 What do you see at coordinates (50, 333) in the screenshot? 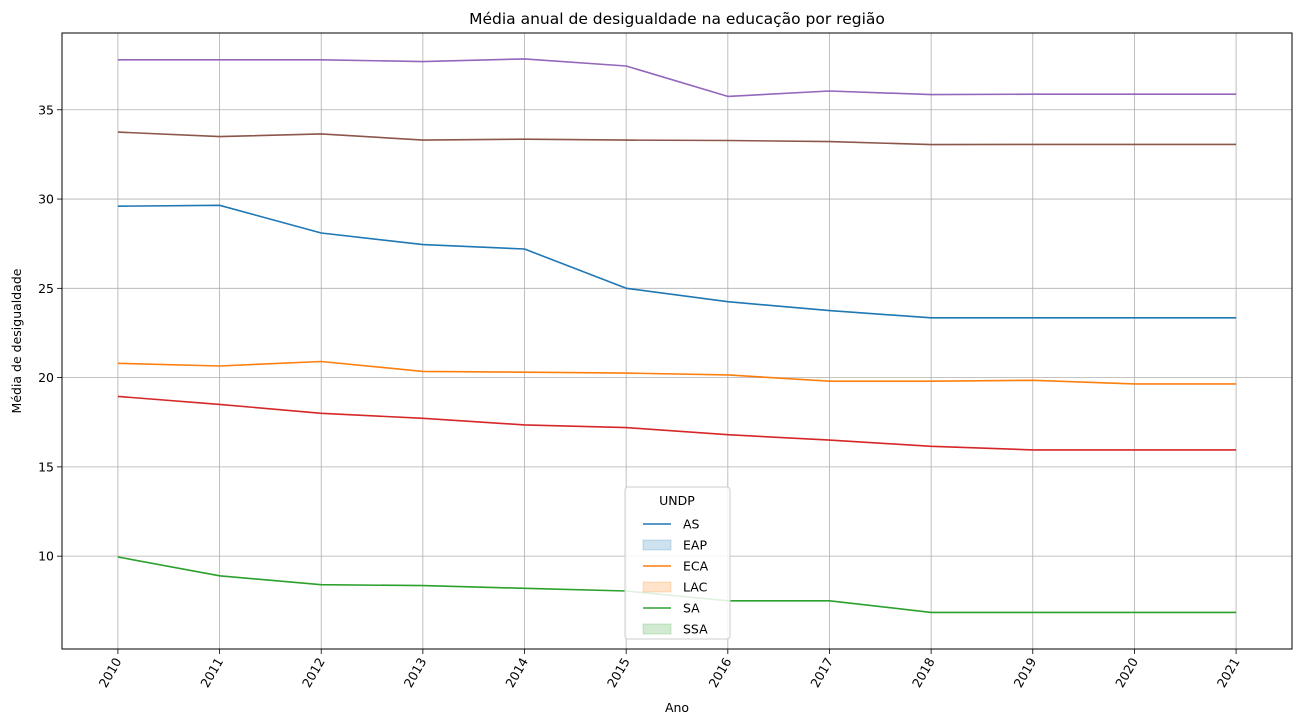
I see `y-axis: 10 15 20 25 30 35` at bounding box center [50, 333].